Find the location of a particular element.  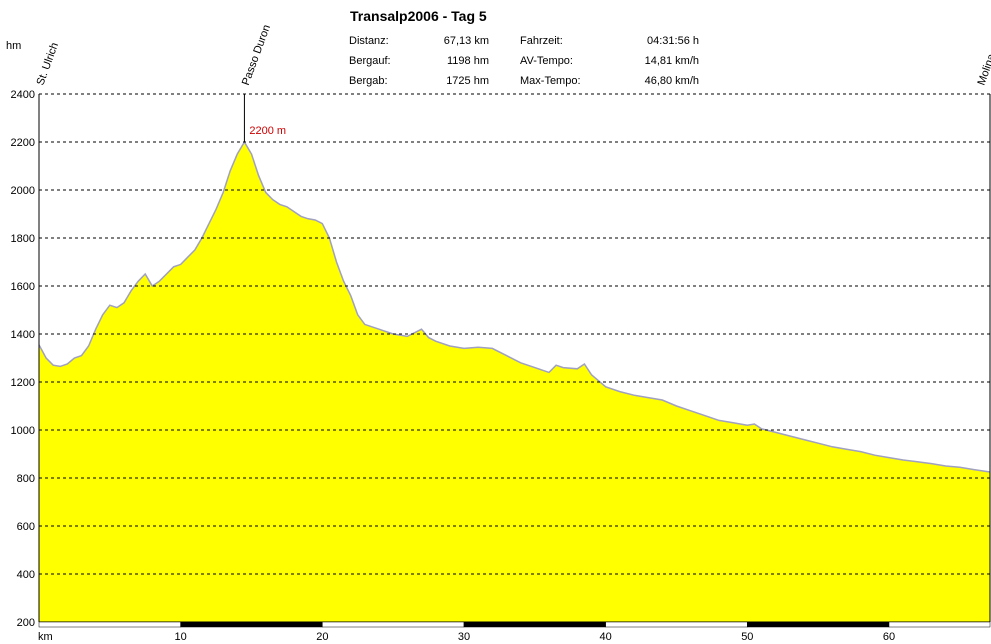

stat-ridetime-value: 04:31:56 h is located at coordinates (673, 41).